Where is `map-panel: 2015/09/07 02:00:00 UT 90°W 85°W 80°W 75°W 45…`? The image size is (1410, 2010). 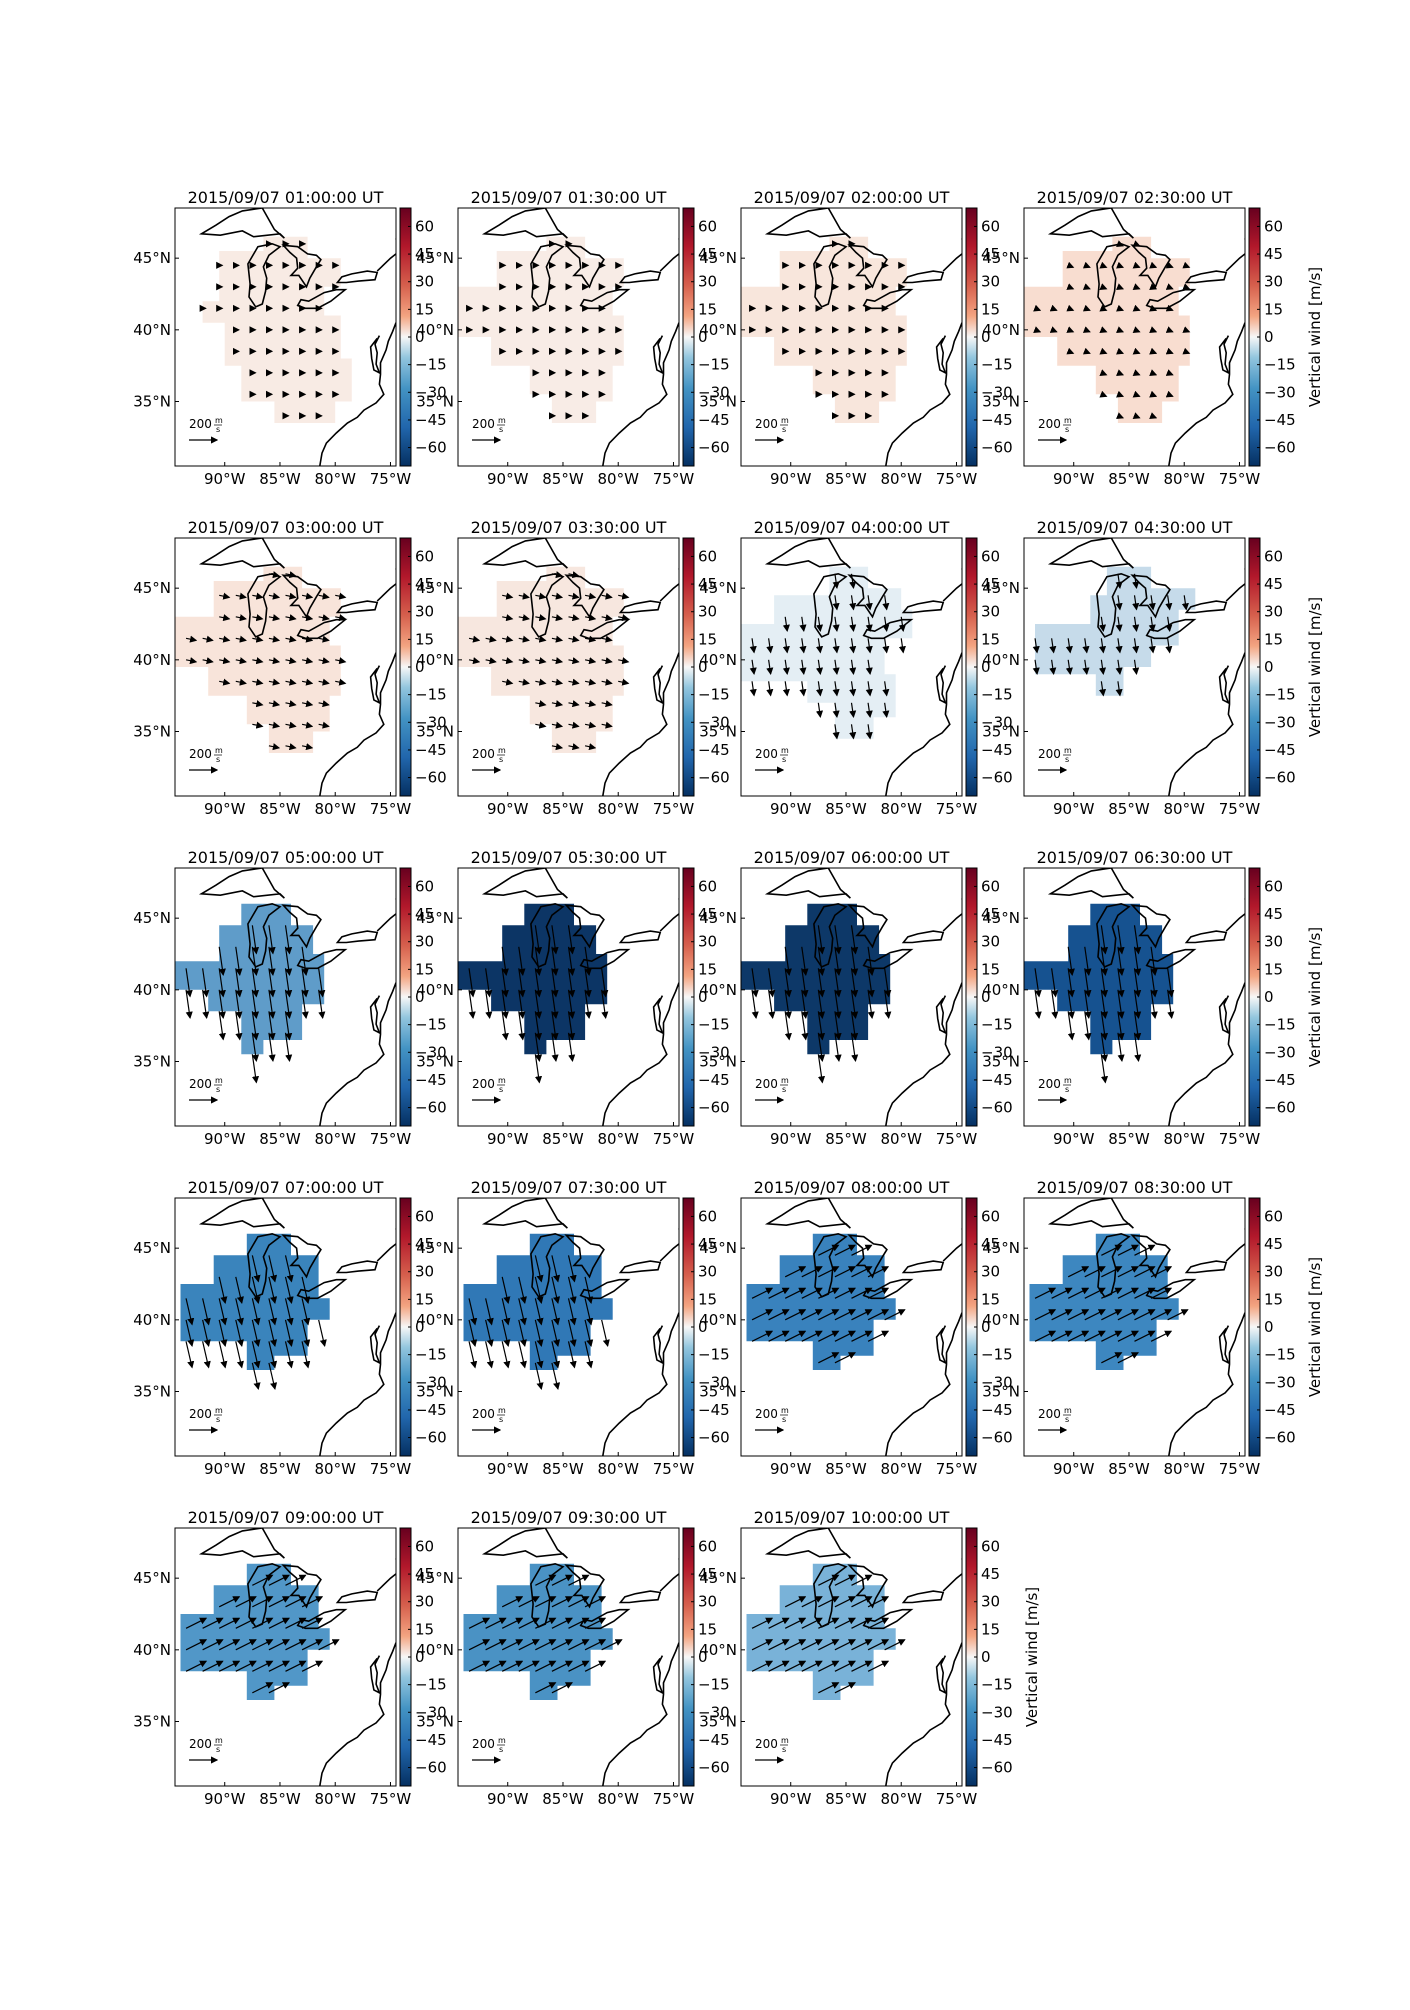 map-panel: 2015/09/07 02:00:00 UT 90°W 85°W 80°W 75°W 45… is located at coordinates (855, 338).